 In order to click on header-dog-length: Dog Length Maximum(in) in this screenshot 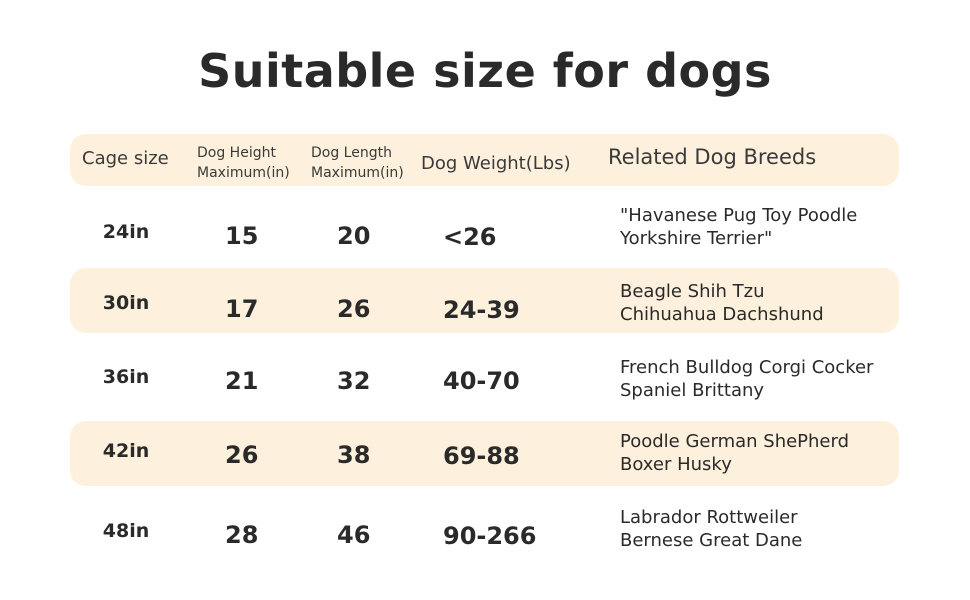, I will do `click(357, 163)`.